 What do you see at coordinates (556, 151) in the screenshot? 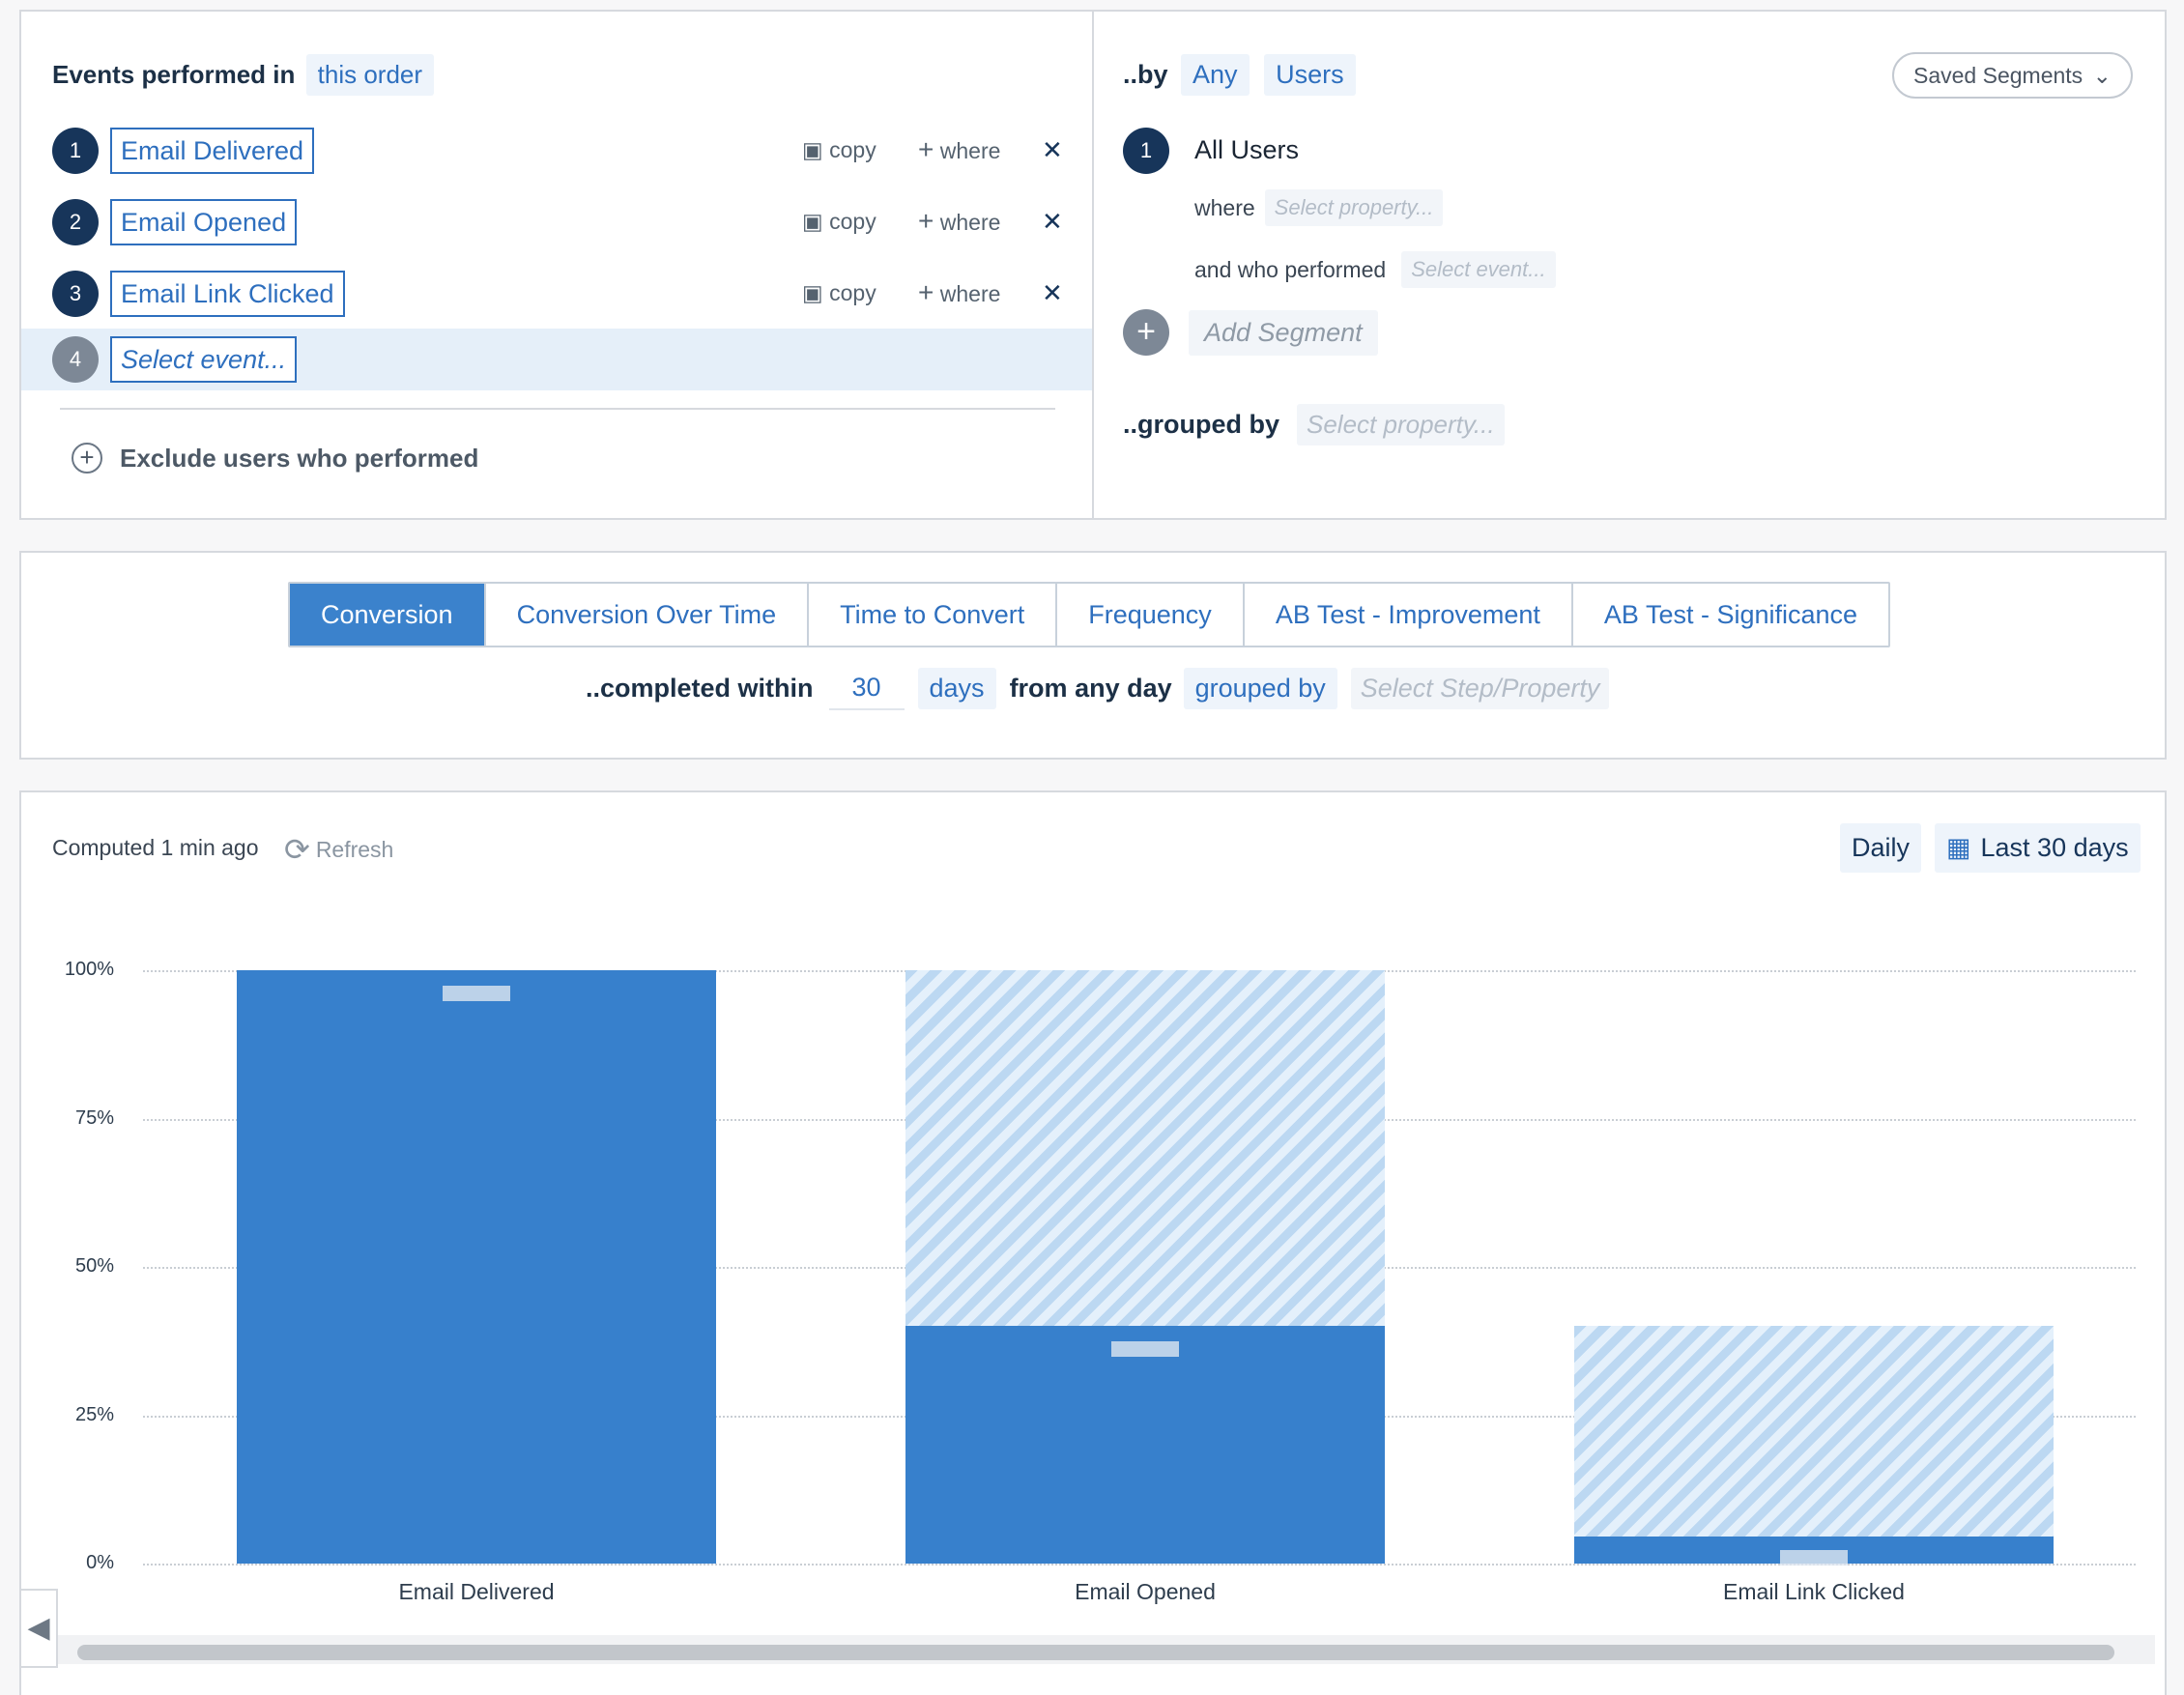
I see `step-row-1: 1 Email Delivered ▣ copy + where ✕` at bounding box center [556, 151].